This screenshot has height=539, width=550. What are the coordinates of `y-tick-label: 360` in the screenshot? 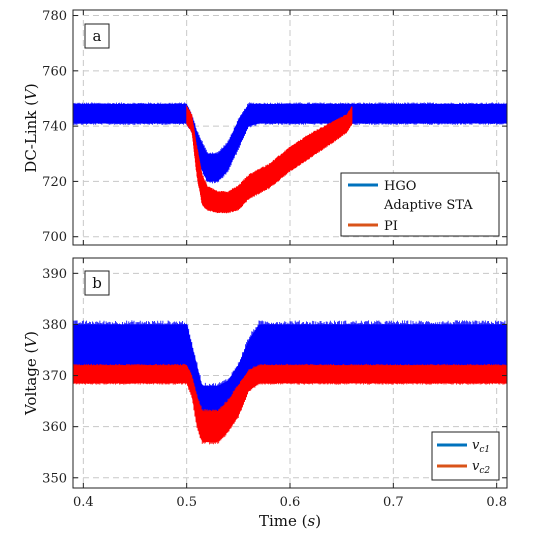 It's located at (54, 427).